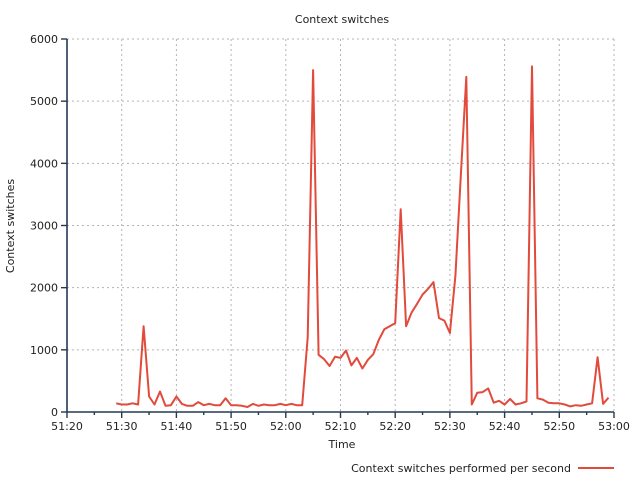  Describe the element at coordinates (342, 19) in the screenshot. I see `chart-title: Context switches` at that location.